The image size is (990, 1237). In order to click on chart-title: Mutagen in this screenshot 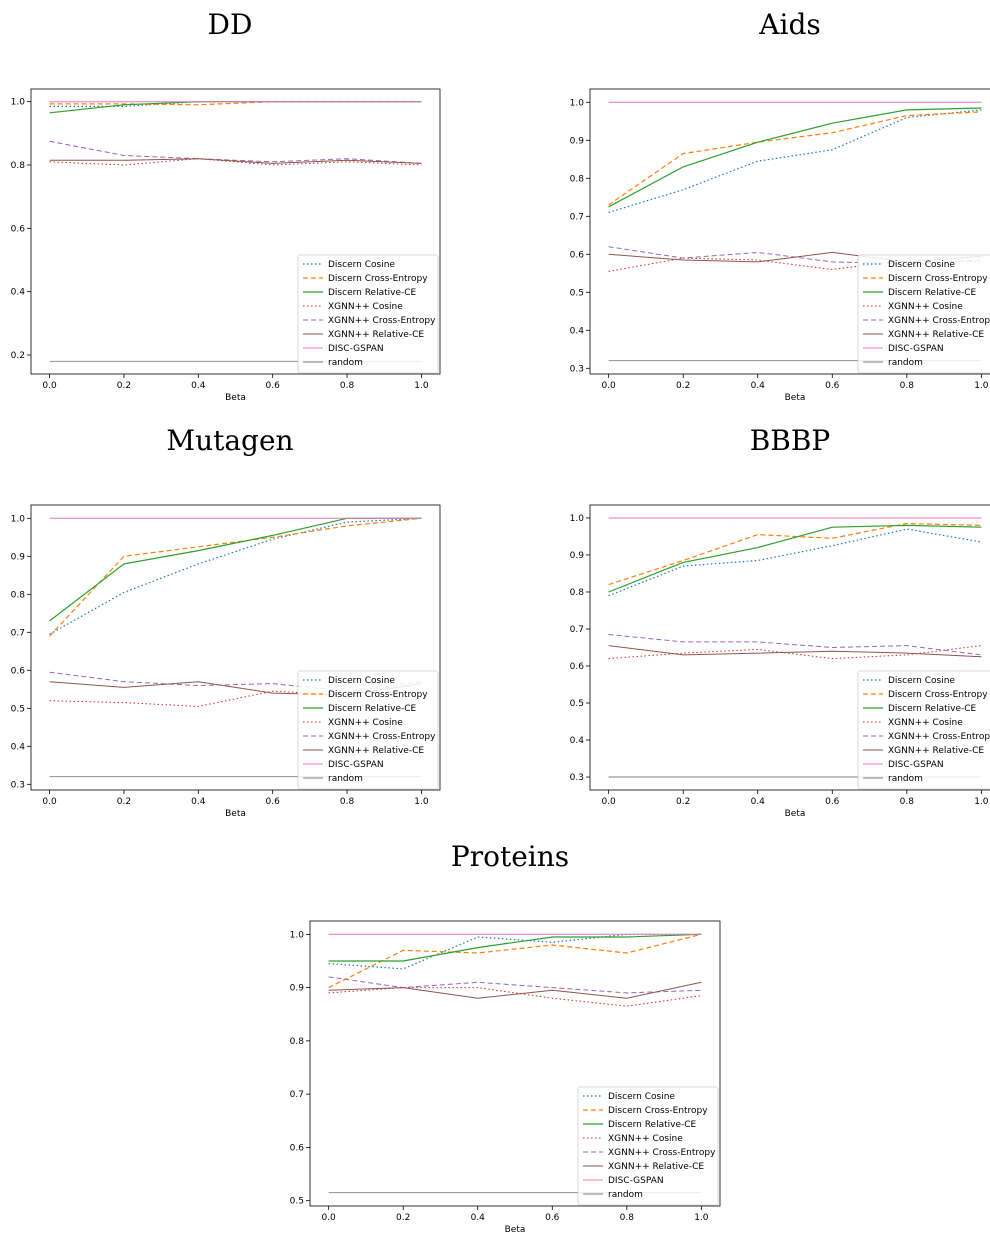, I will do `click(230, 440)`.